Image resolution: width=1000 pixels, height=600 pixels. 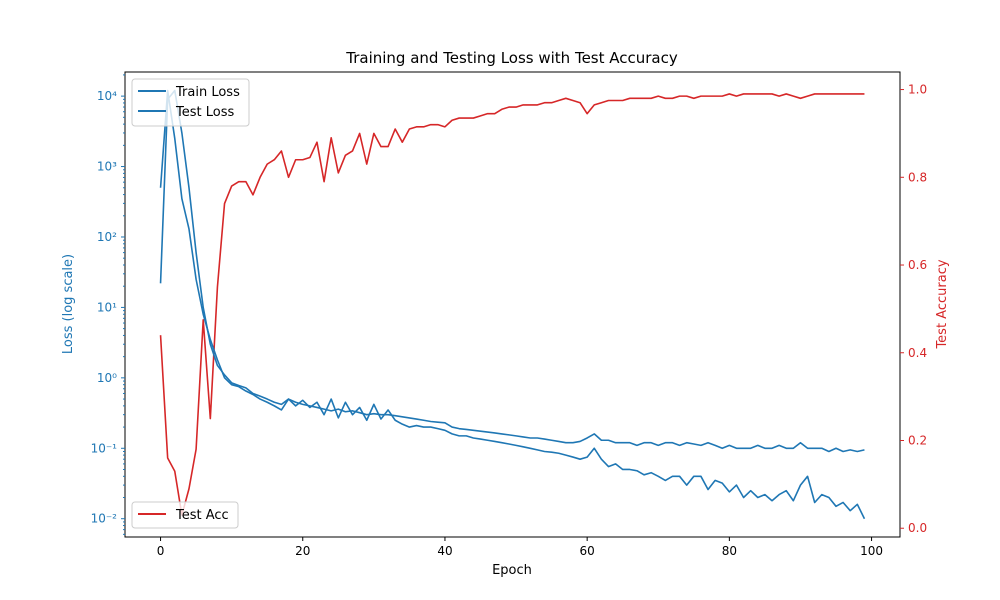 What do you see at coordinates (68, 304) in the screenshot?
I see `y-axis-left-label: Loss (log scale)` at bounding box center [68, 304].